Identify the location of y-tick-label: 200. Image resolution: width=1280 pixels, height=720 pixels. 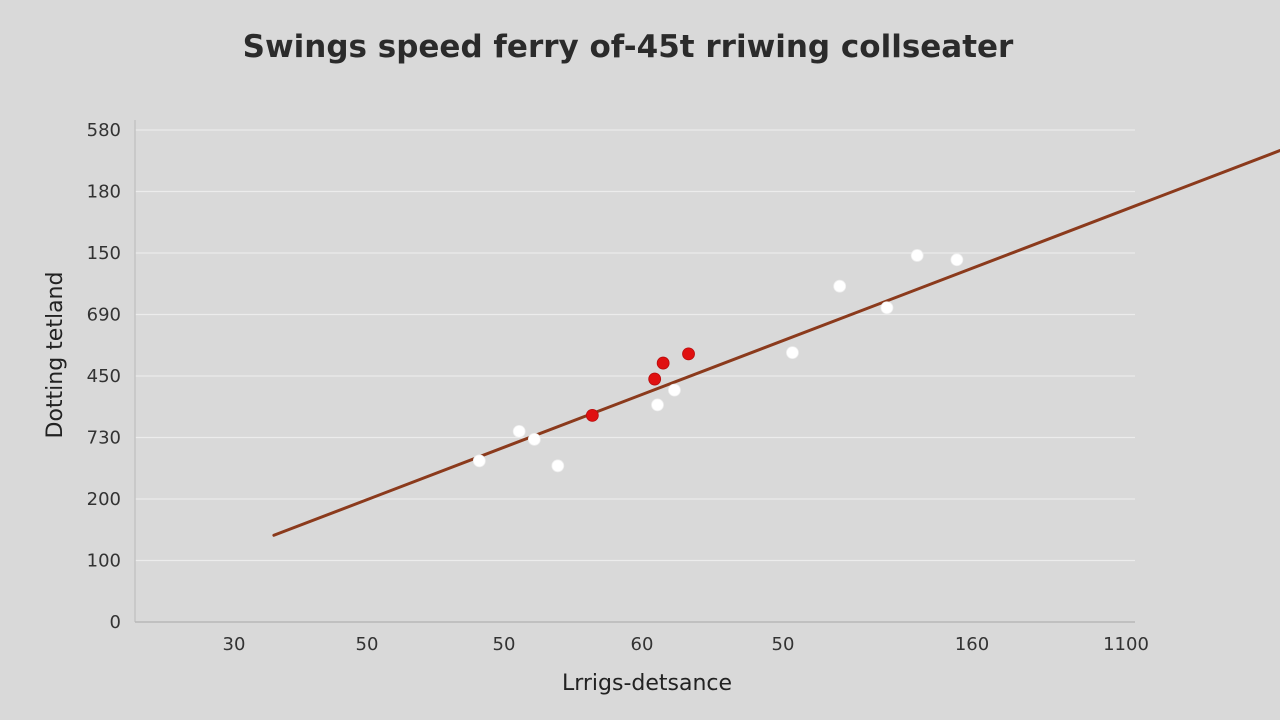
(104, 499).